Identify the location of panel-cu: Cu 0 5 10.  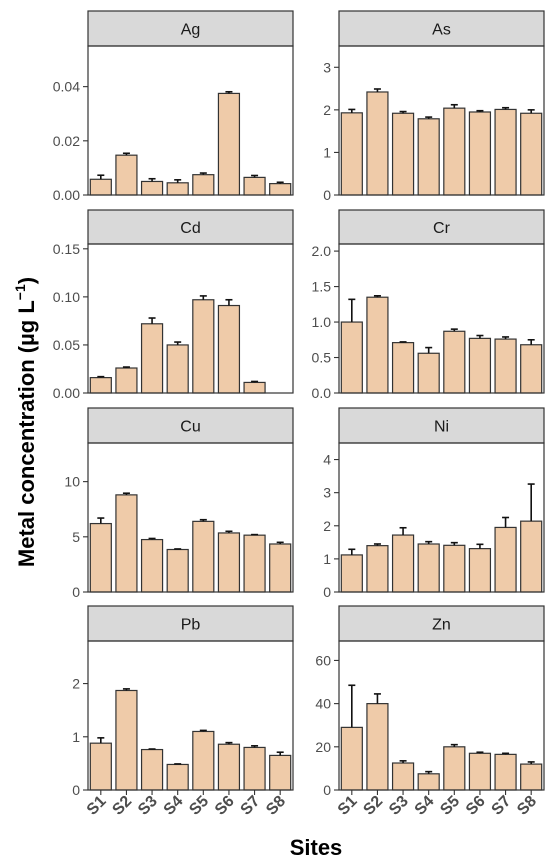
(179, 503).